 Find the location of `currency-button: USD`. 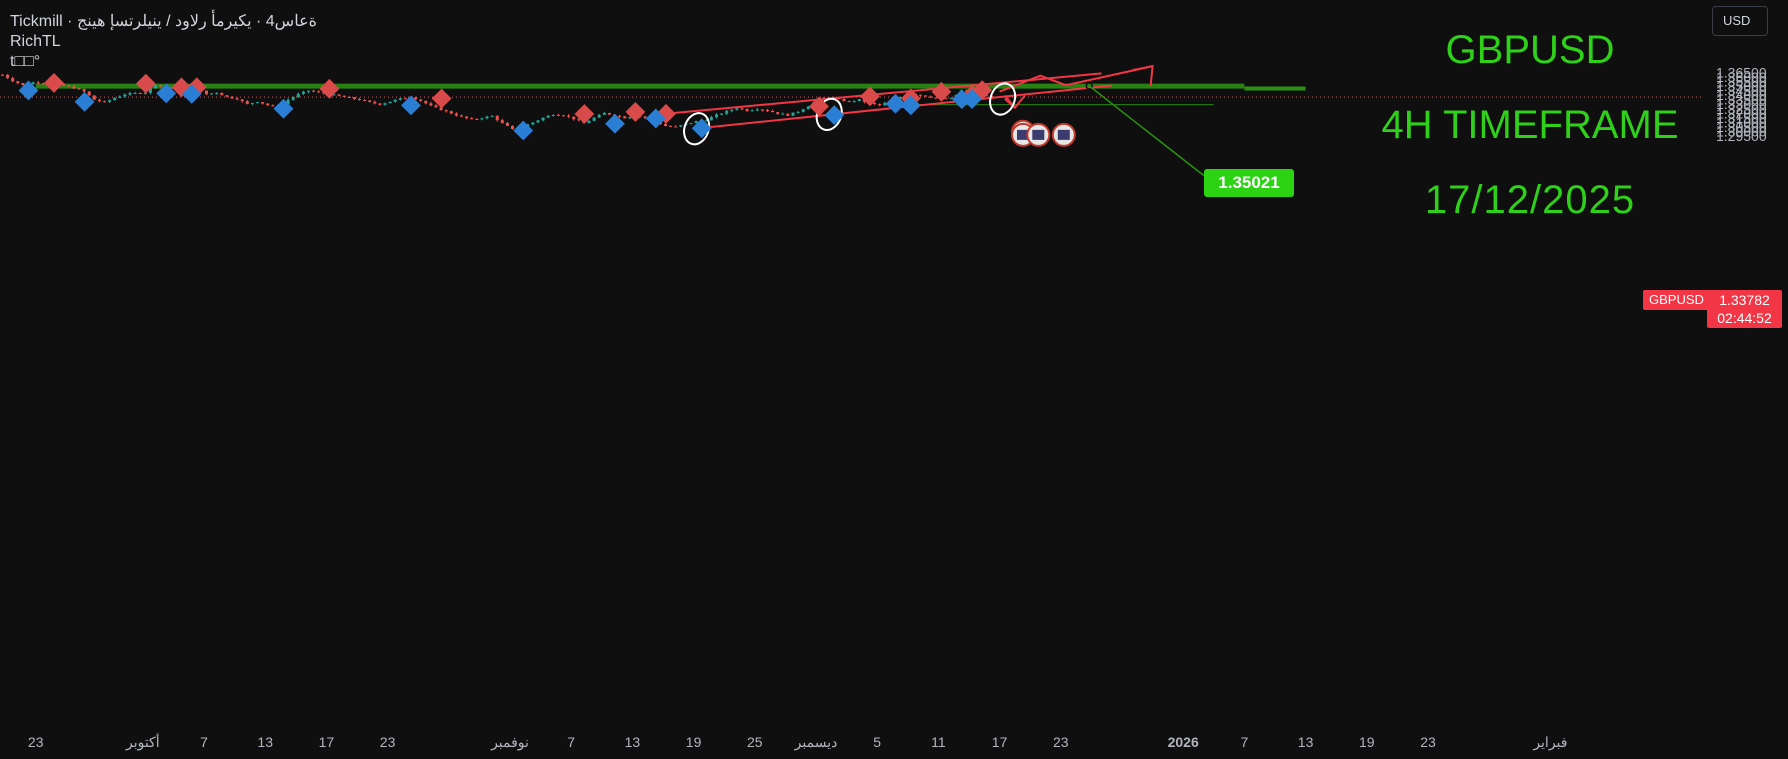

currency-button: USD is located at coordinates (1740, 21).